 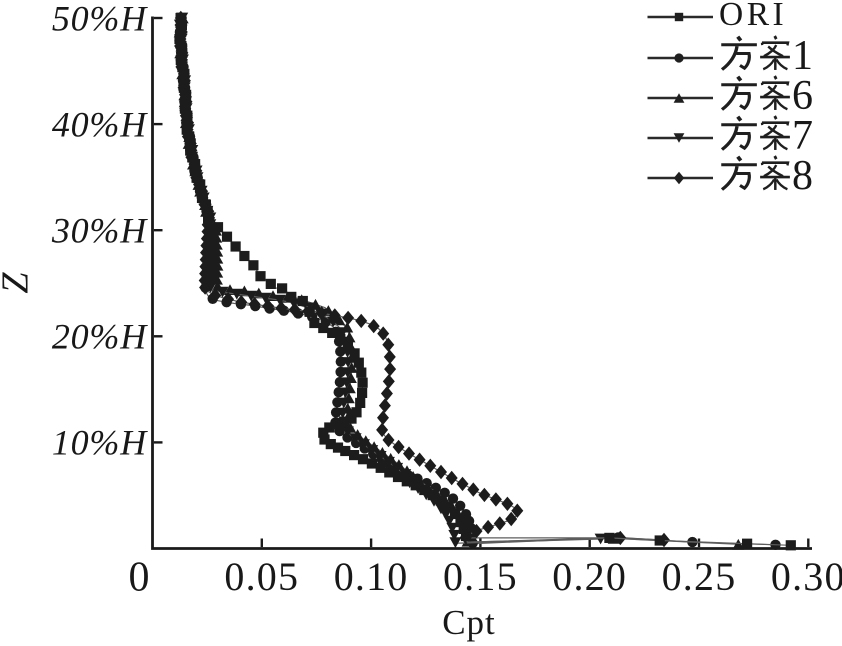 I want to click on svg-text: 30%H, so click(x=99, y=231).